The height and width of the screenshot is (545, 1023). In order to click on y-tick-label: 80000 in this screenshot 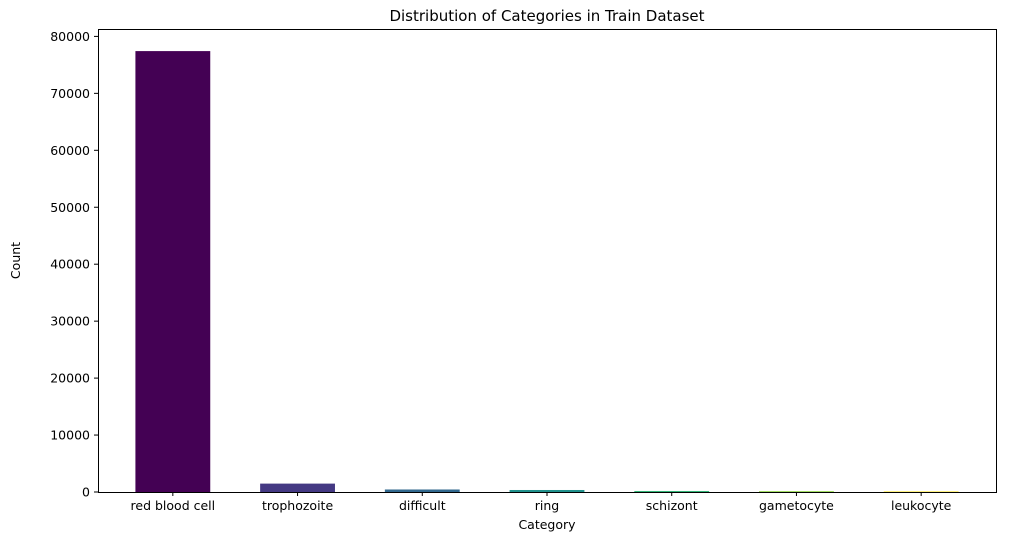, I will do `click(70, 36)`.